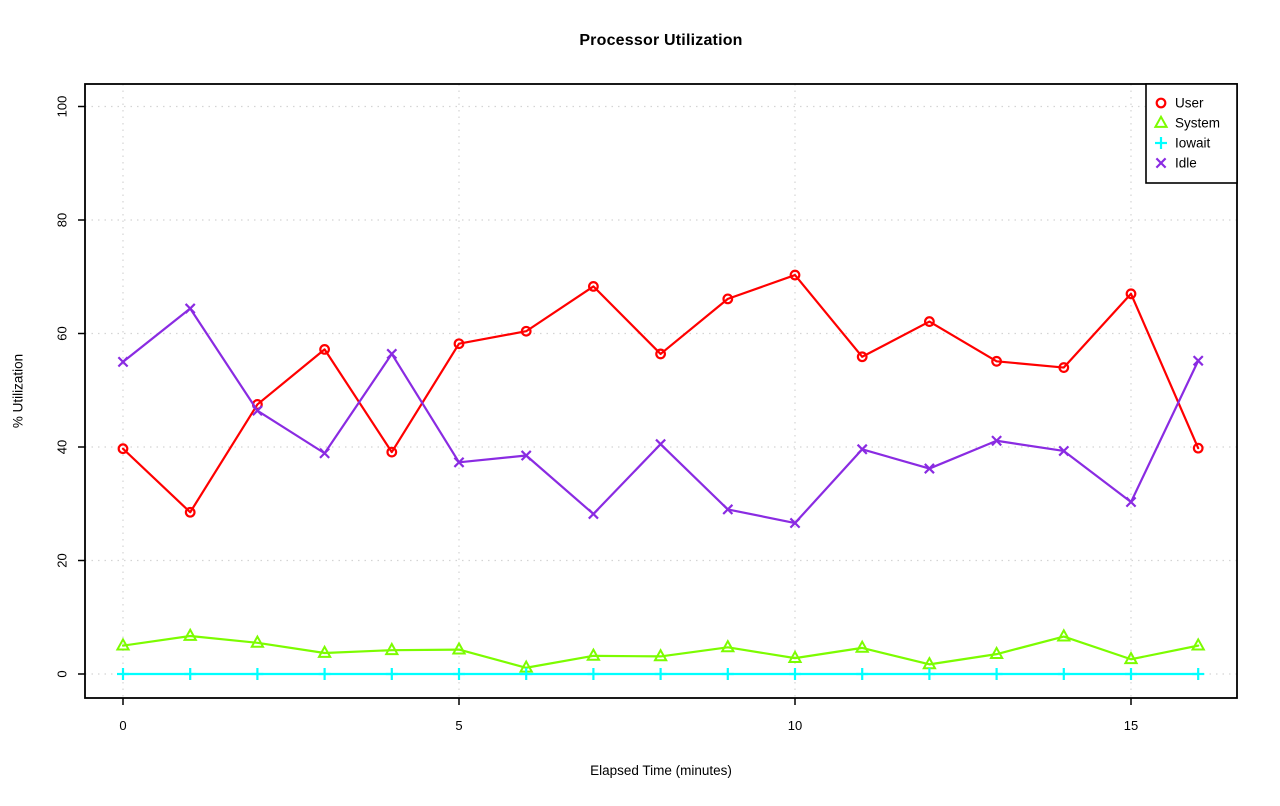 The image size is (1280, 806). What do you see at coordinates (1189, 103) in the screenshot?
I see `legend-item-label: User` at bounding box center [1189, 103].